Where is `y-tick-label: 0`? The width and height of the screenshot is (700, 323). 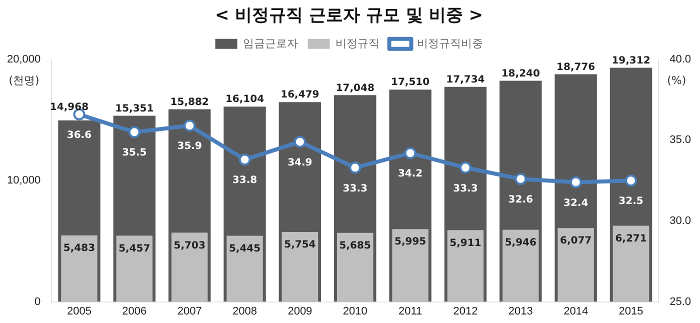
y-tick-label: 0 is located at coordinates (37, 302).